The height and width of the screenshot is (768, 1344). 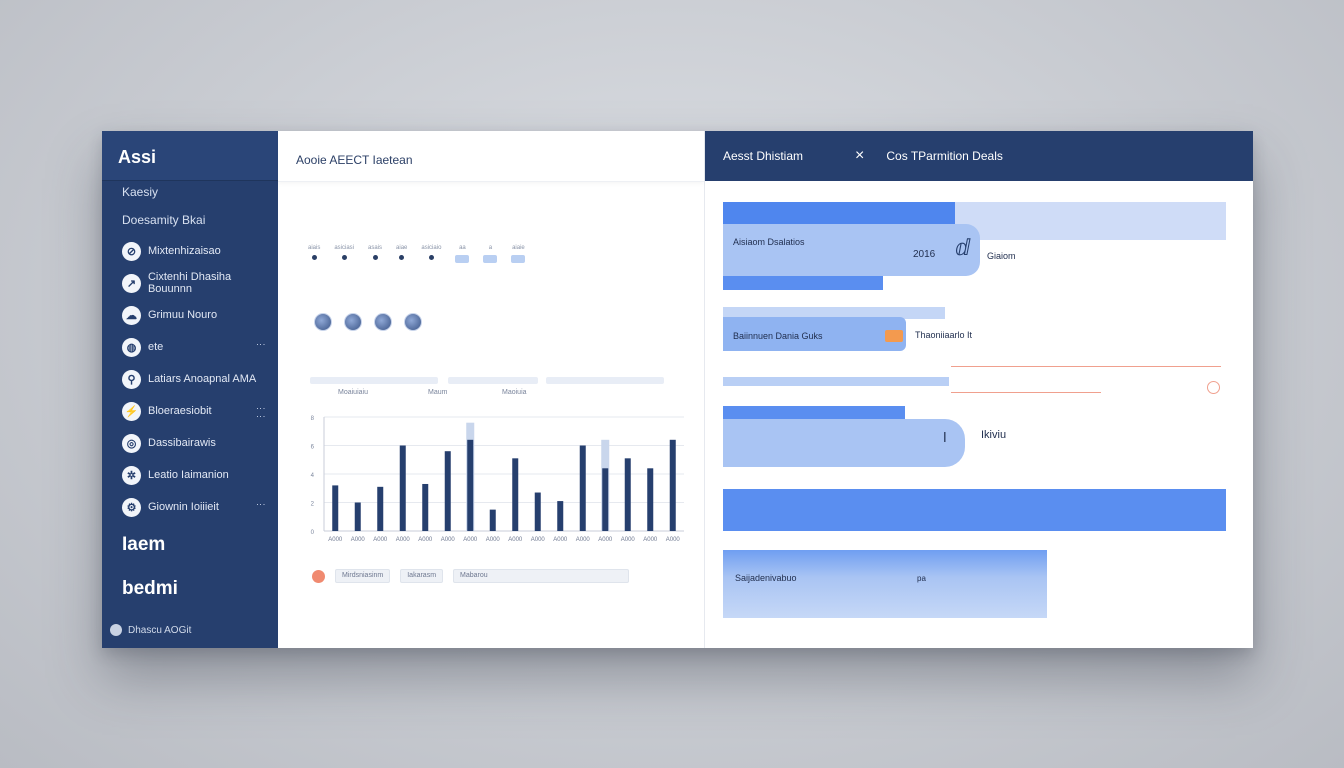 What do you see at coordinates (834, 313) in the screenshot?
I see `detail-bar` at bounding box center [834, 313].